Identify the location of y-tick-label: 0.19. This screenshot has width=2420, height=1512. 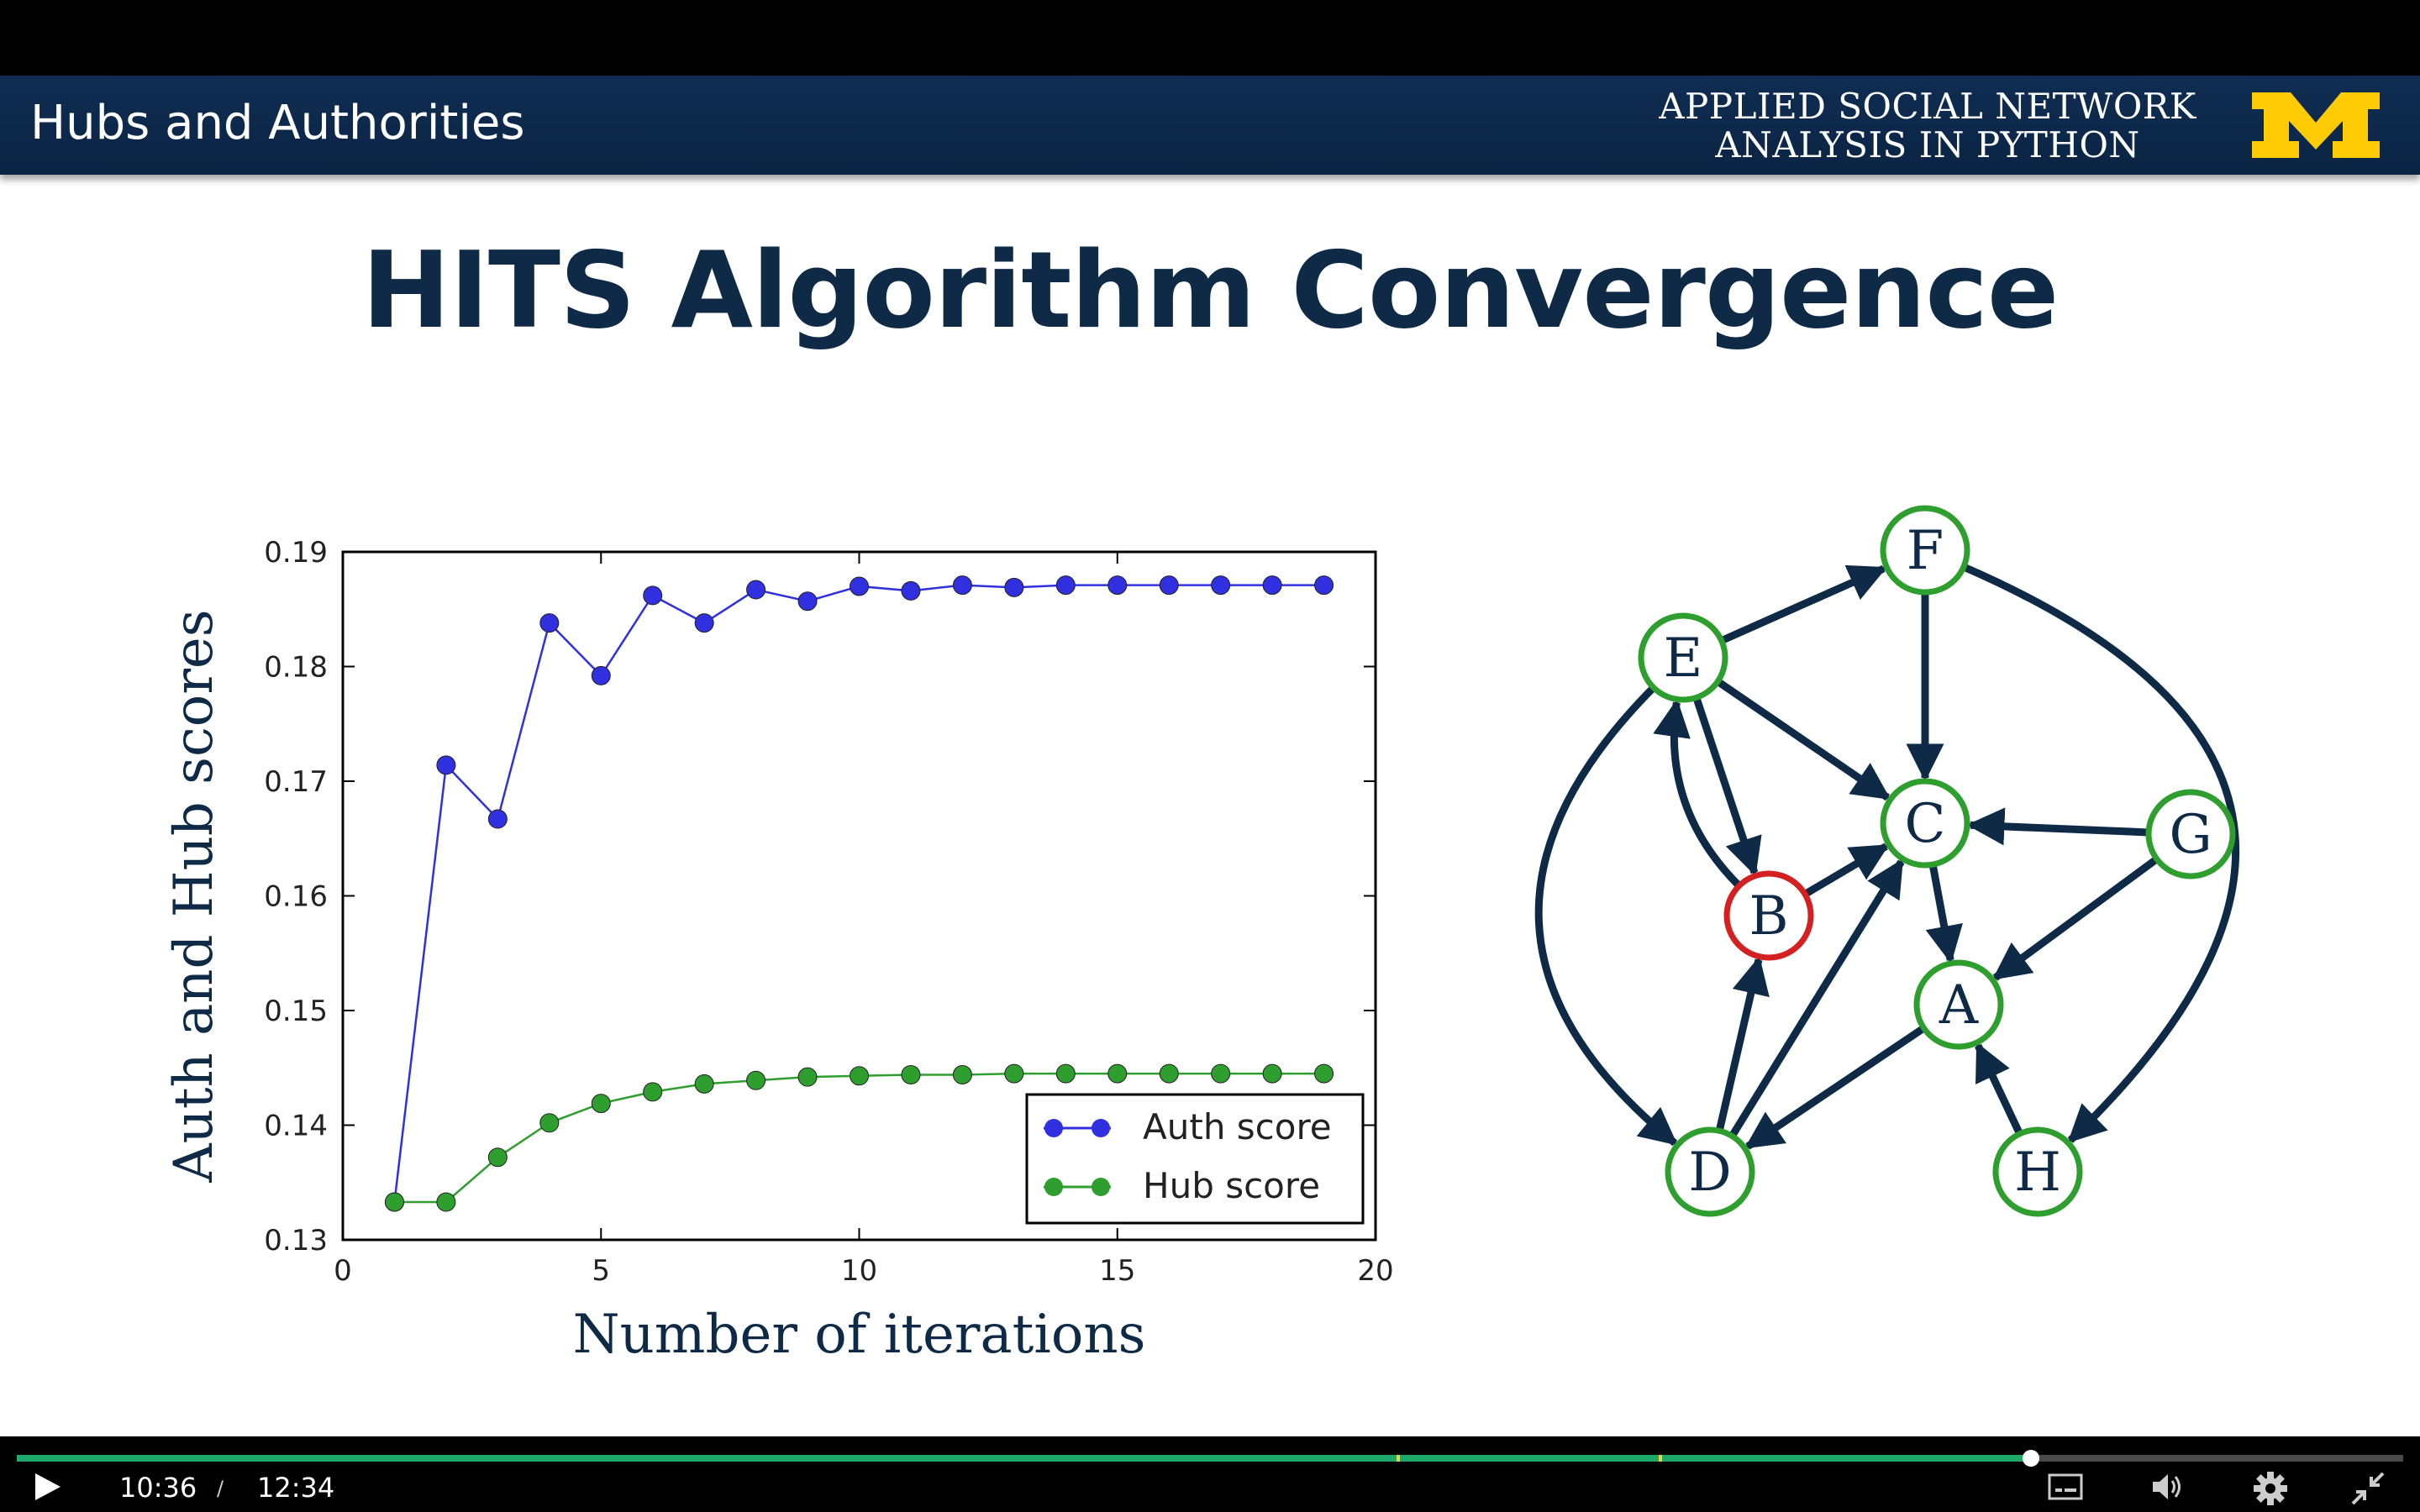
(296, 553).